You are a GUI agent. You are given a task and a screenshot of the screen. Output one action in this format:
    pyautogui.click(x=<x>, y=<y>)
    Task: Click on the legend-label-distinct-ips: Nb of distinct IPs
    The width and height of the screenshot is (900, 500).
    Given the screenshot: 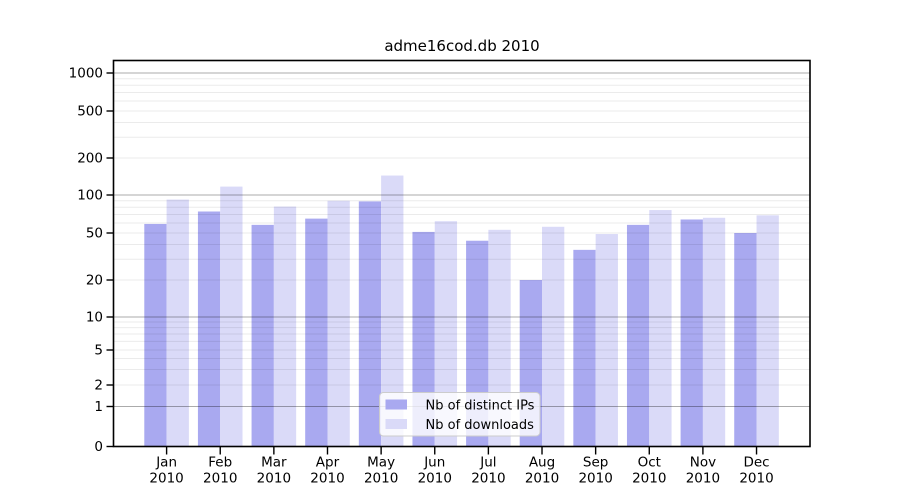 What is the action you would take?
    pyautogui.click(x=480, y=406)
    